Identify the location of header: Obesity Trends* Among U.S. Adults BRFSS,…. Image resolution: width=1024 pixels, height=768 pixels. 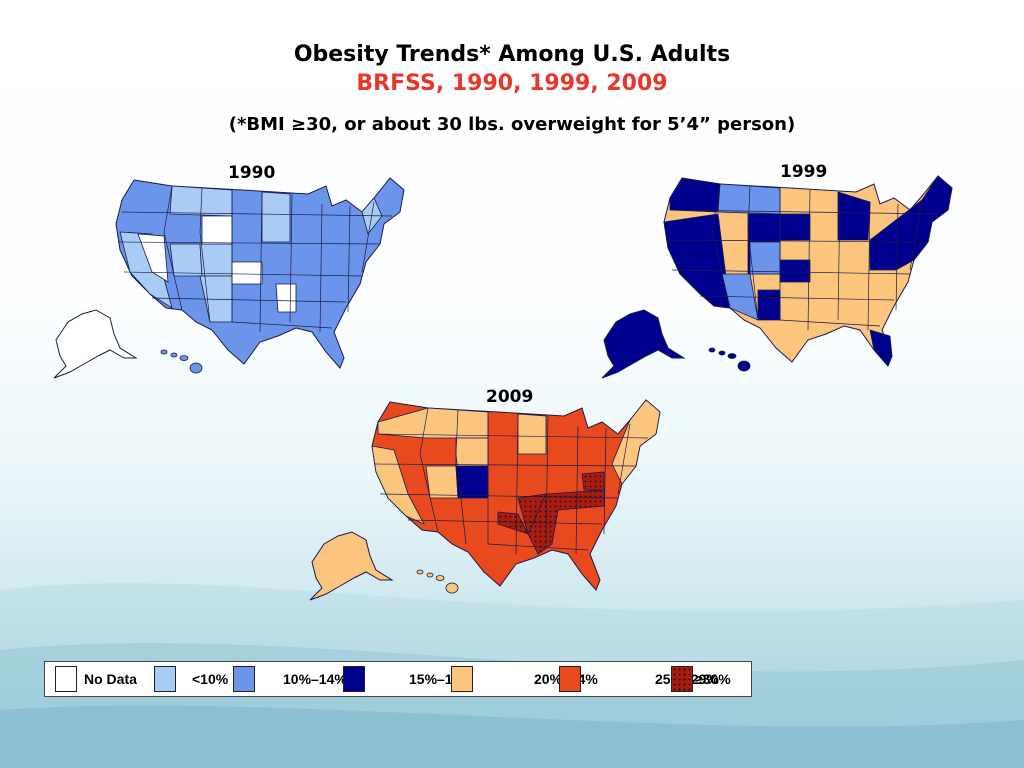
(512, 87).